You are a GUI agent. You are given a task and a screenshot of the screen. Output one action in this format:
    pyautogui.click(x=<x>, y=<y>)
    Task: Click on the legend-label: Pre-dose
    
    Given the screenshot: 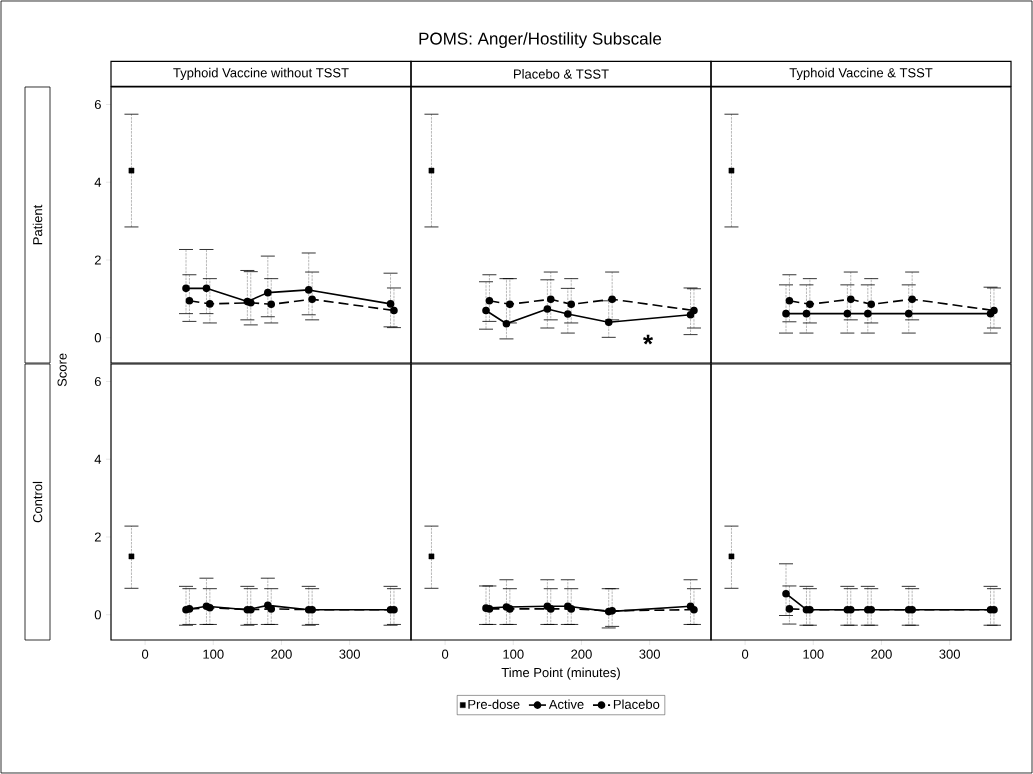 What is the action you would take?
    pyautogui.click(x=494, y=704)
    